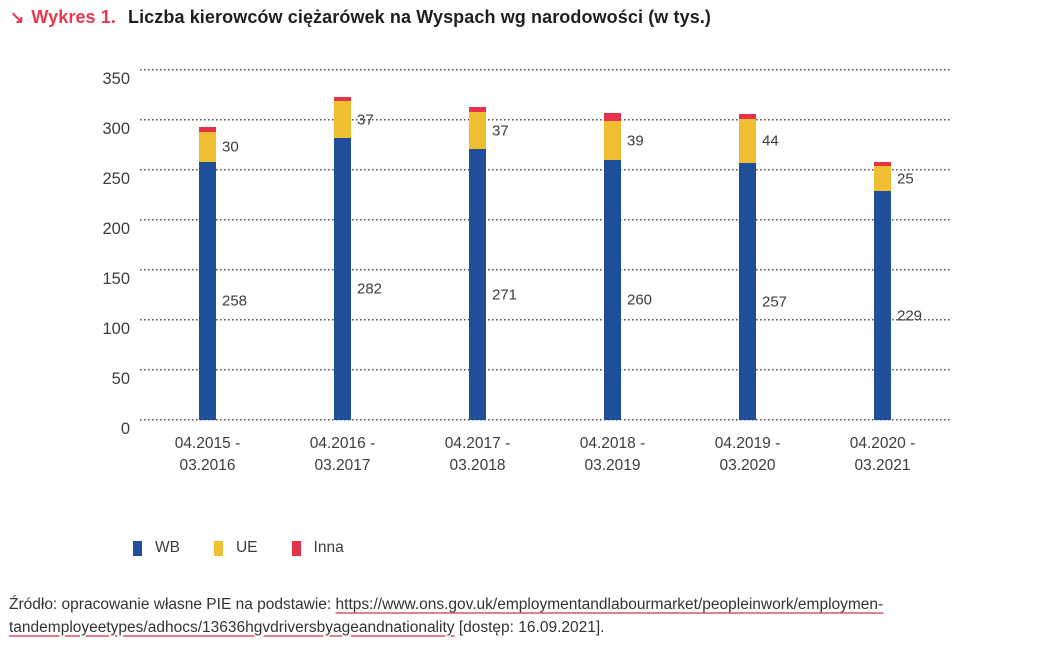 The image size is (1045, 647). I want to click on x-tick-label-5: 04.2019 - 03.2020, so click(748, 455).